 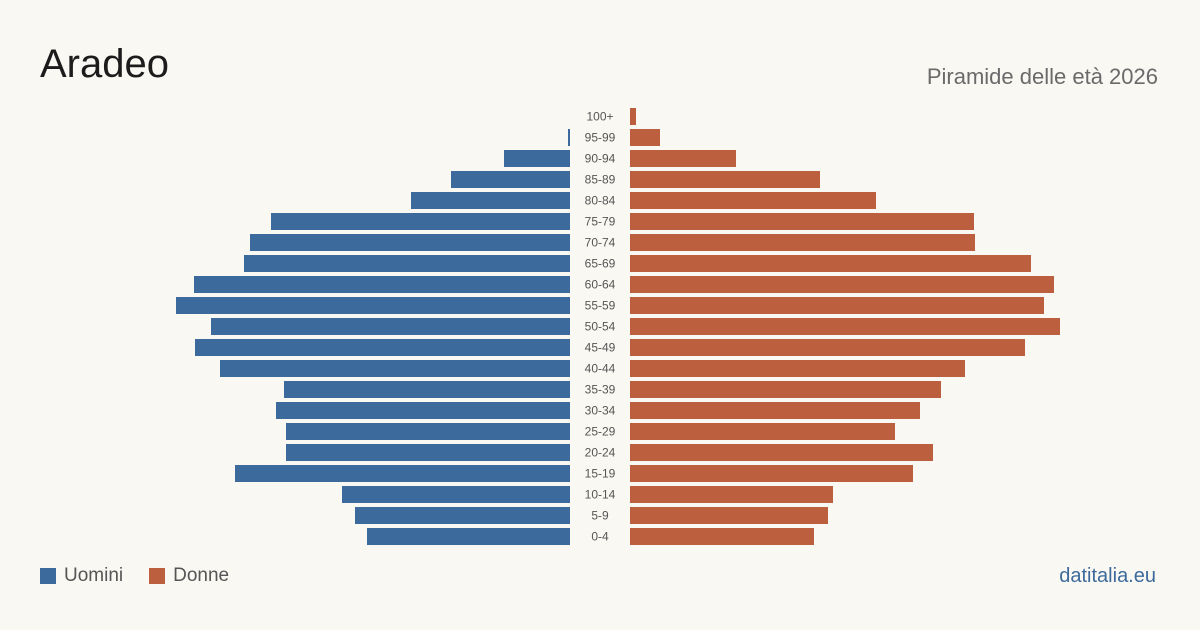 I want to click on age-label-20-24: 20-24, so click(x=600, y=453).